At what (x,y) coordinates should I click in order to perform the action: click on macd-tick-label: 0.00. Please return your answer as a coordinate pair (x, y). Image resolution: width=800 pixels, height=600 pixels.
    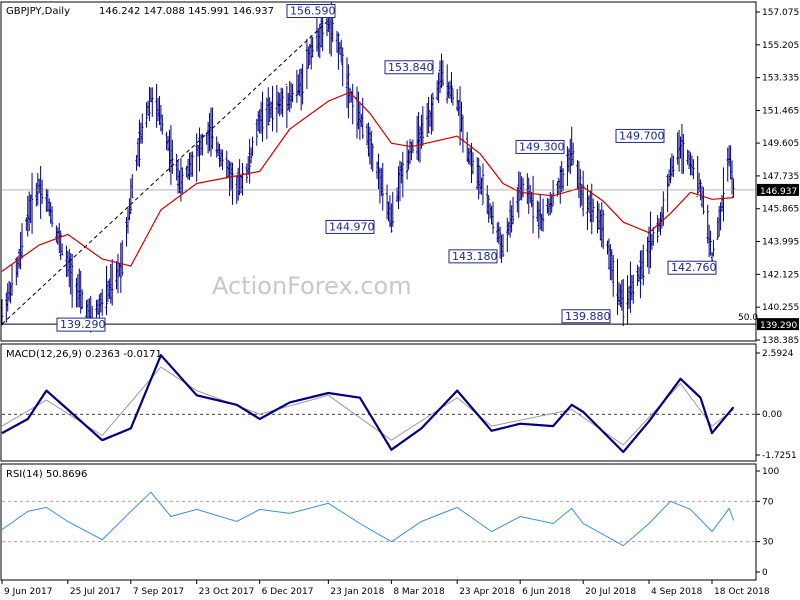
    Looking at the image, I should click on (772, 415).